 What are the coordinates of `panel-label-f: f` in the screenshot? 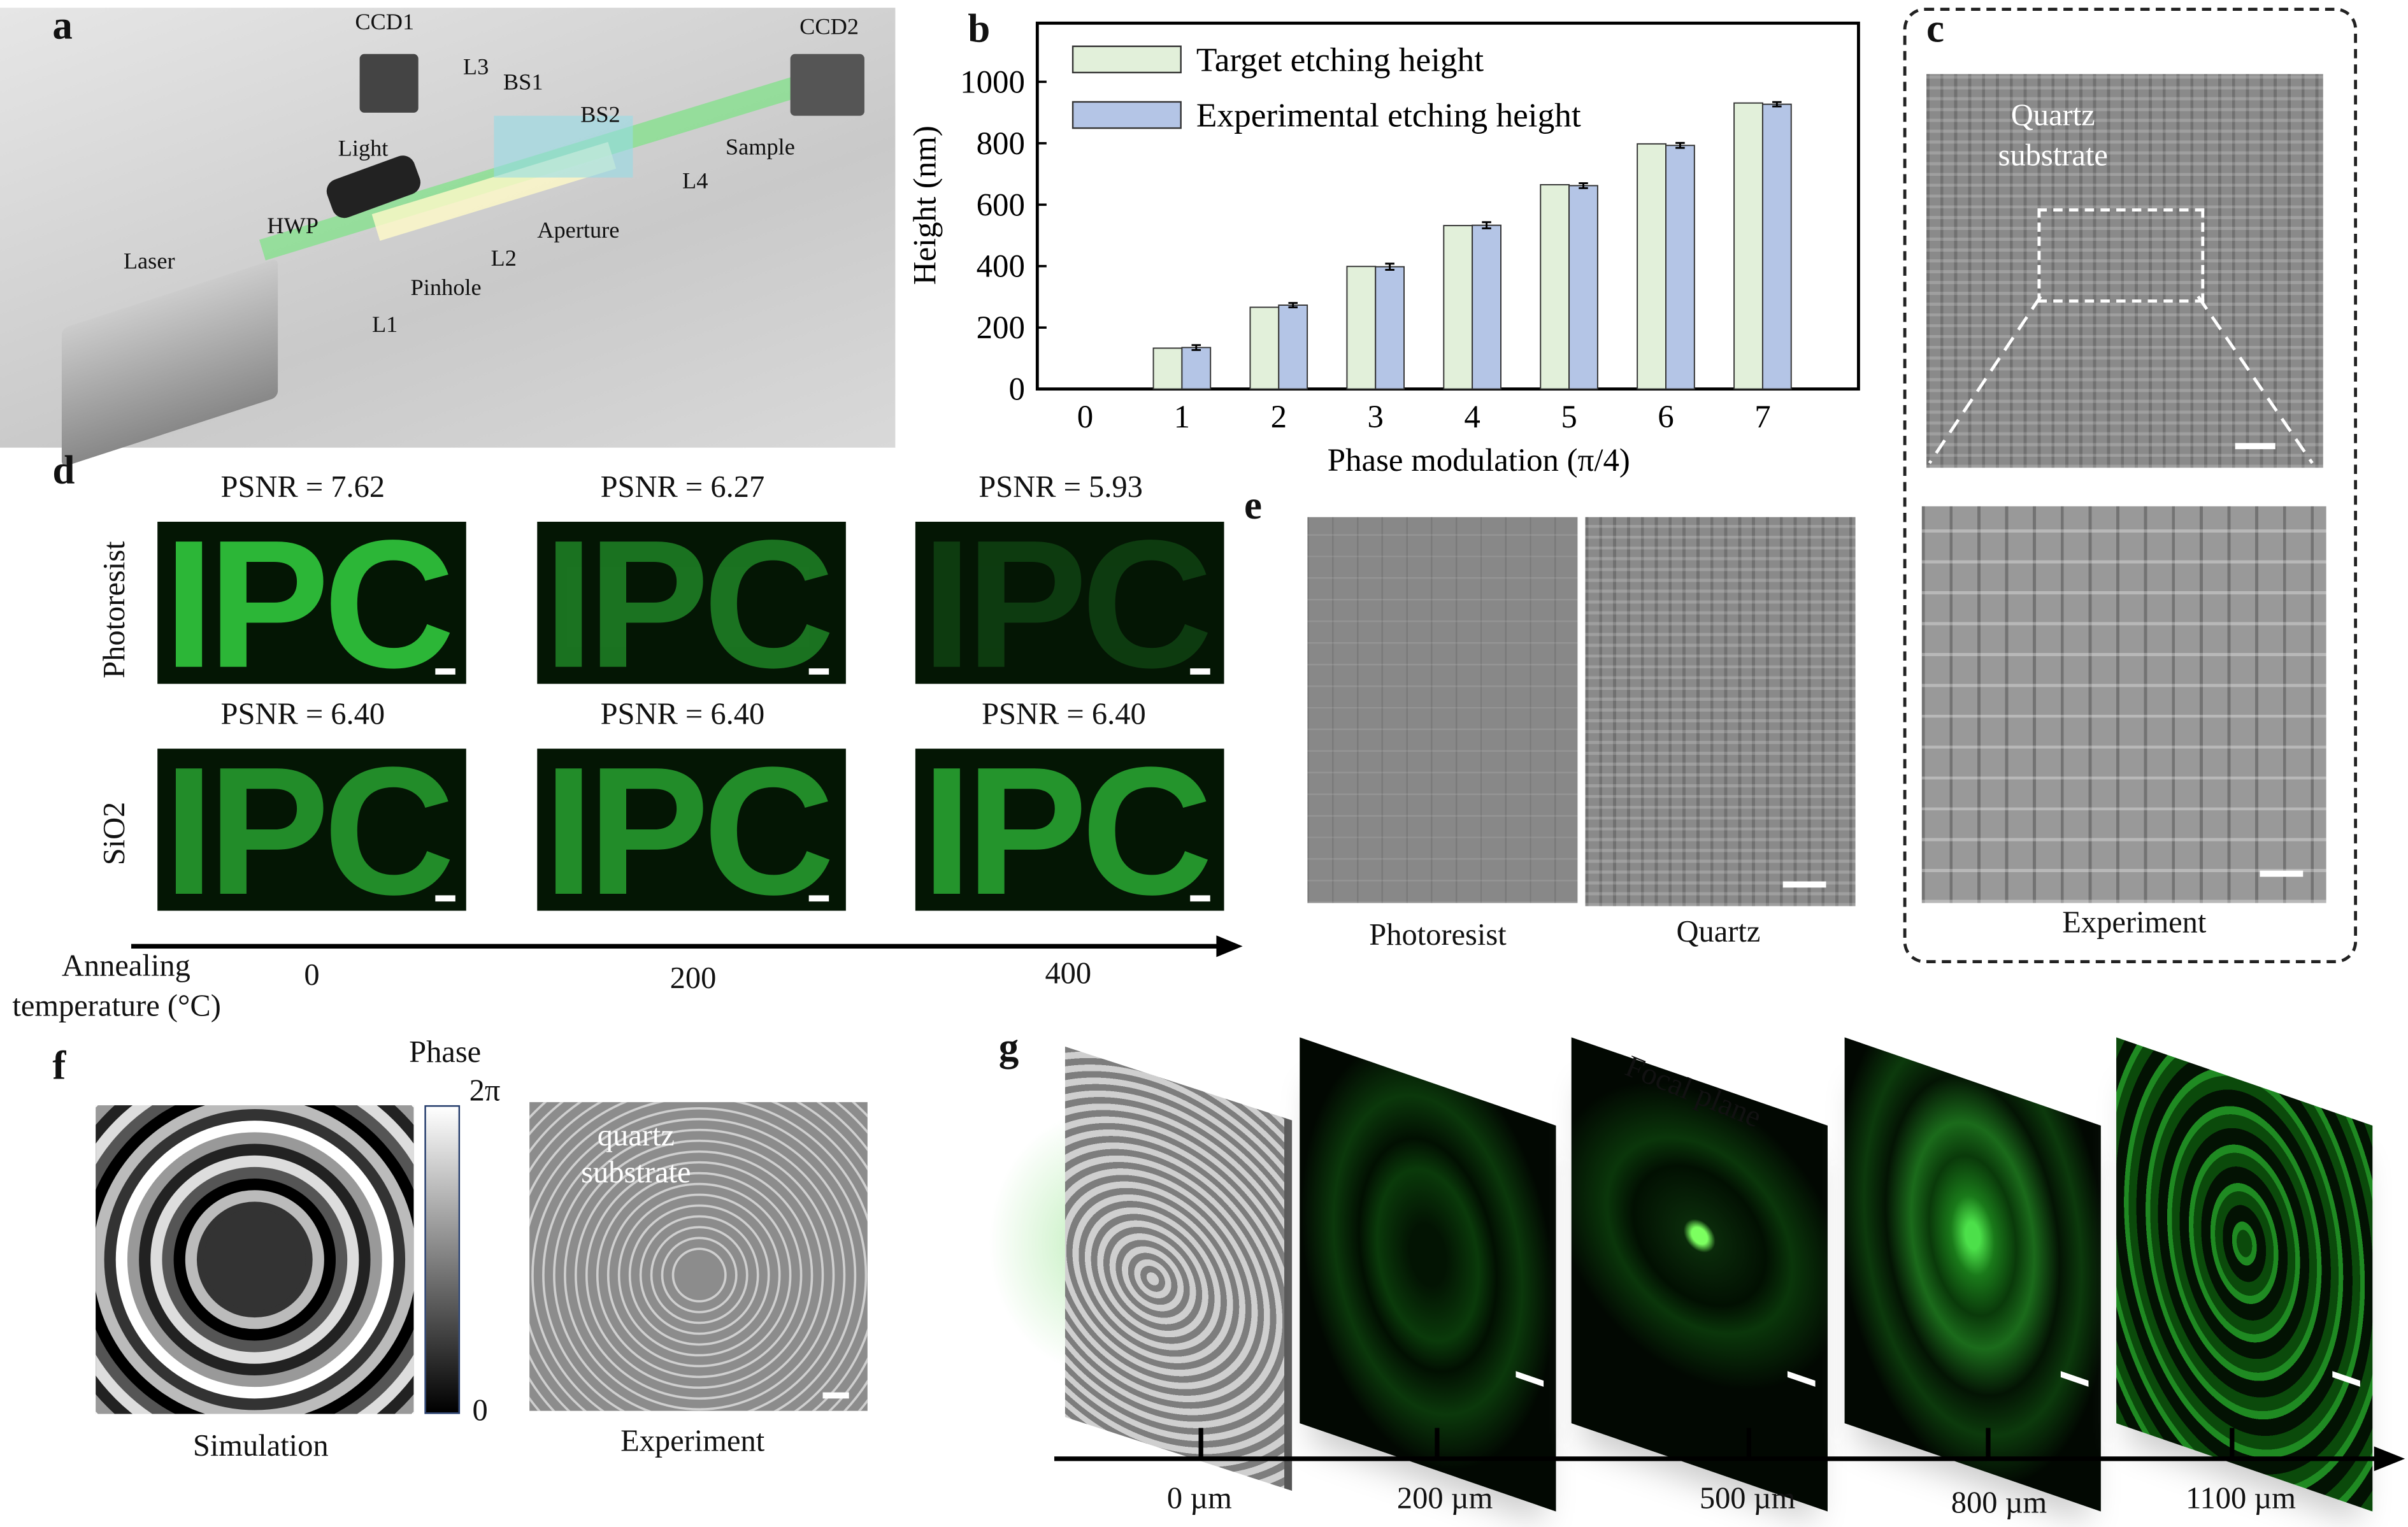 It's located at (59, 1066).